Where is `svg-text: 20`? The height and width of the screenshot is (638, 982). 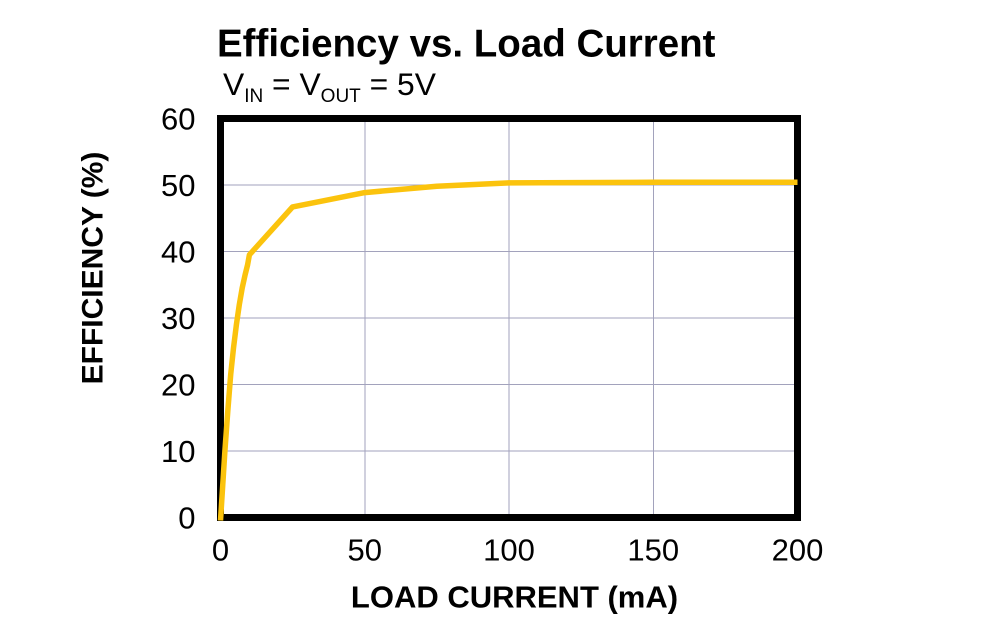 svg-text: 20 is located at coordinates (178, 385).